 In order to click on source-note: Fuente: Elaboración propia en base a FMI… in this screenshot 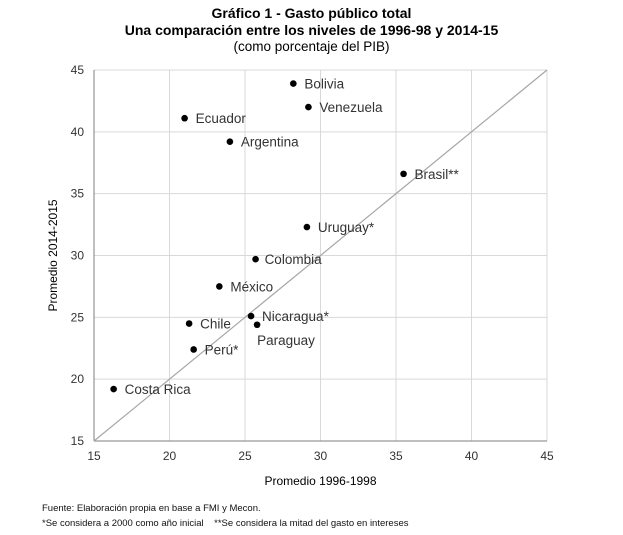, I will do `click(151, 508)`.